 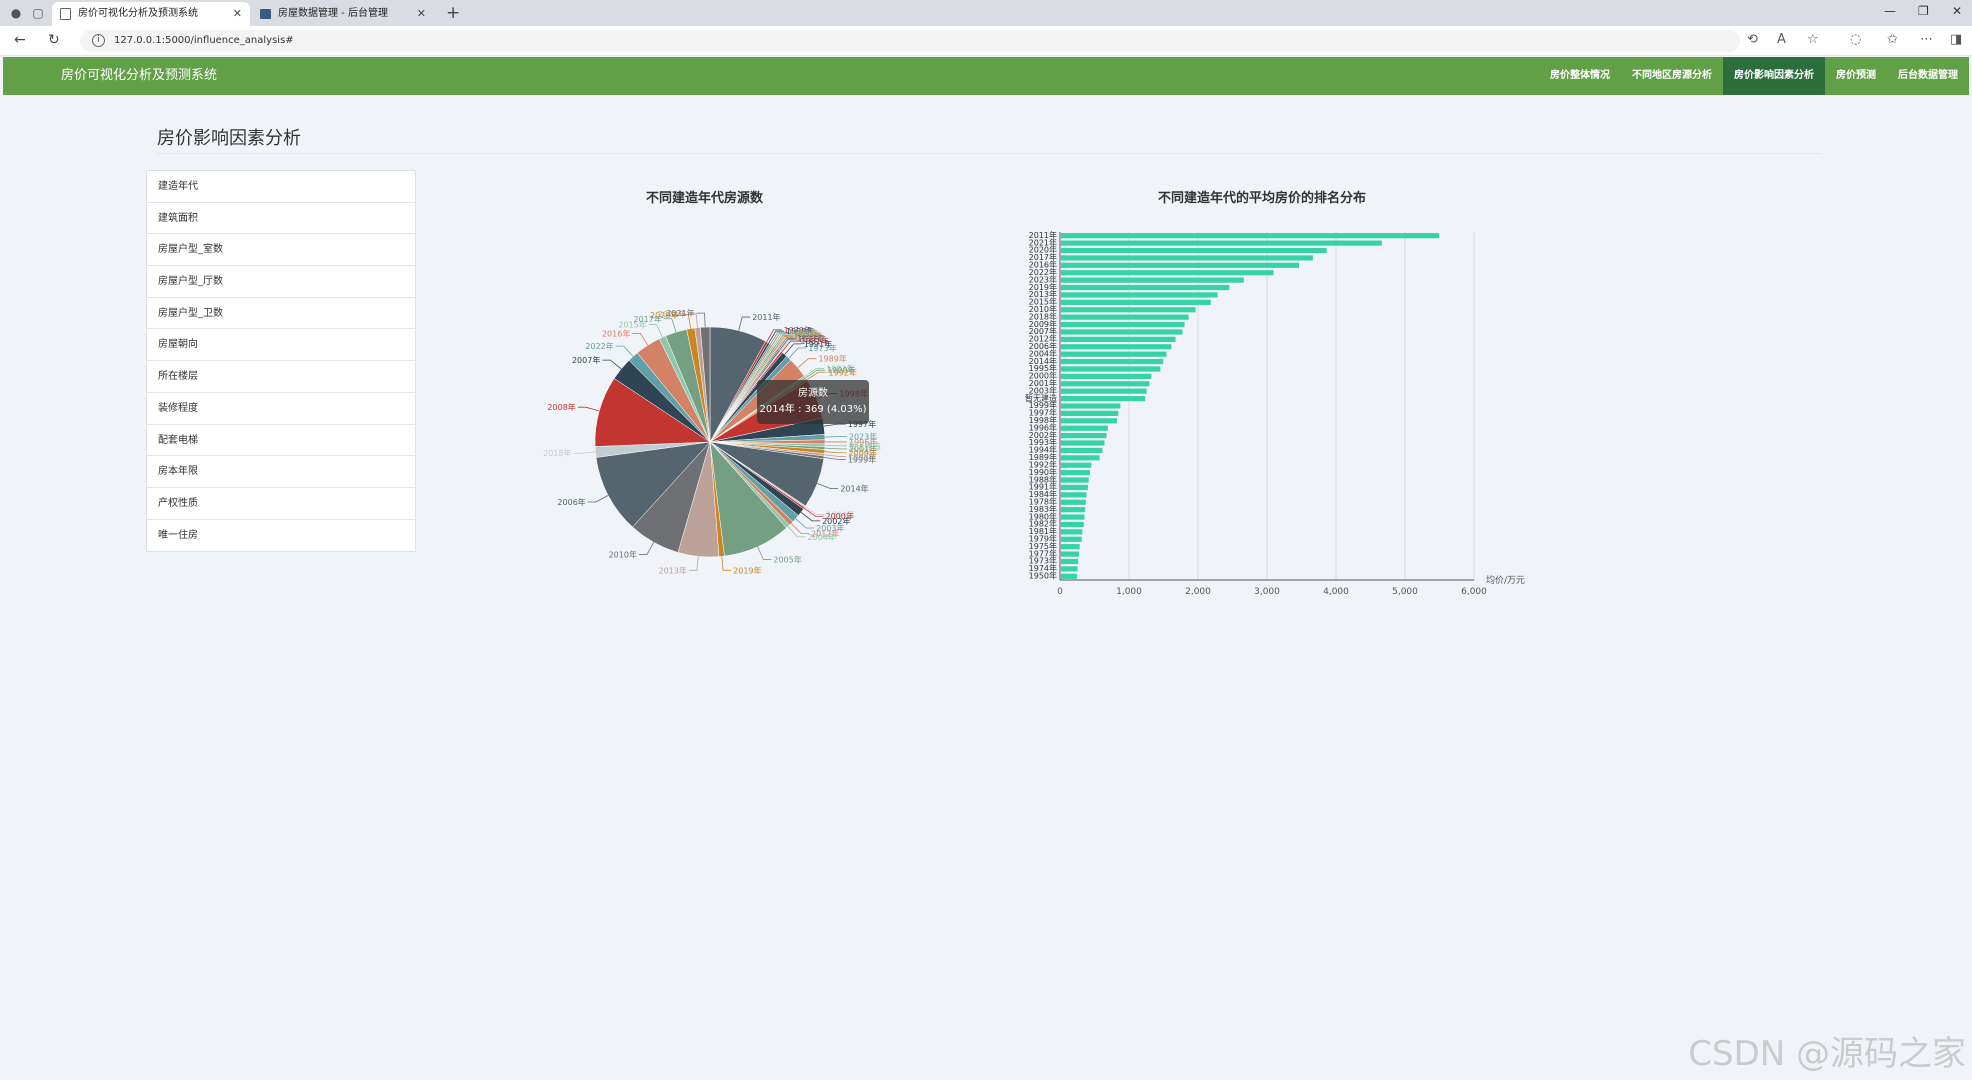 What do you see at coordinates (815, 341) in the screenshot?
I see `pie-slice-label: 1981年` at bounding box center [815, 341].